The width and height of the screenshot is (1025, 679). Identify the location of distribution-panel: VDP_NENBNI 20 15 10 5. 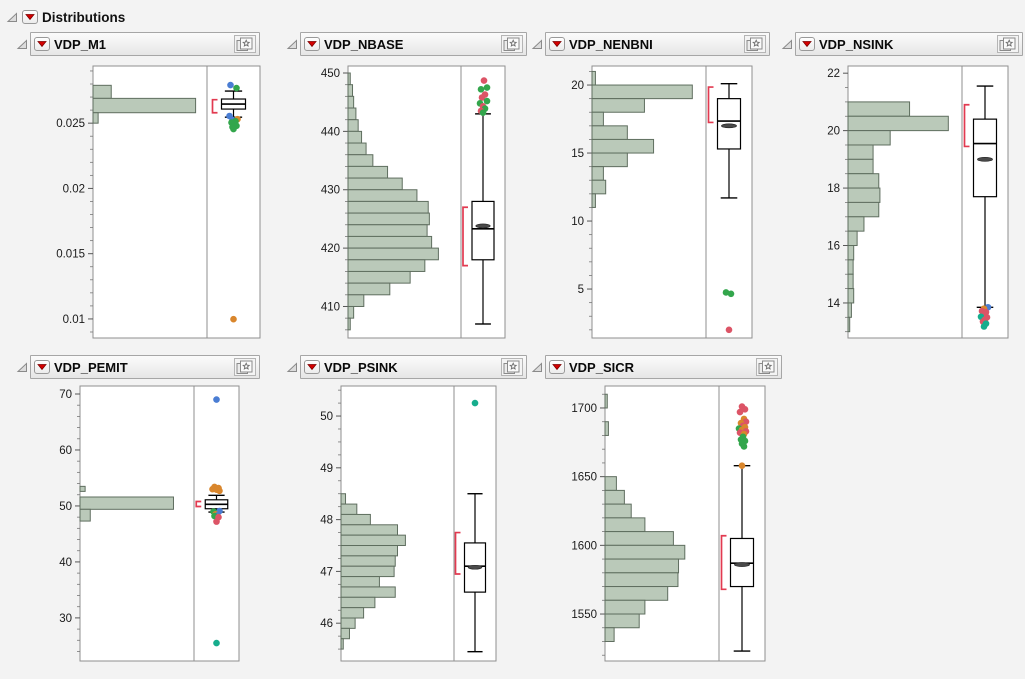
(650, 193).